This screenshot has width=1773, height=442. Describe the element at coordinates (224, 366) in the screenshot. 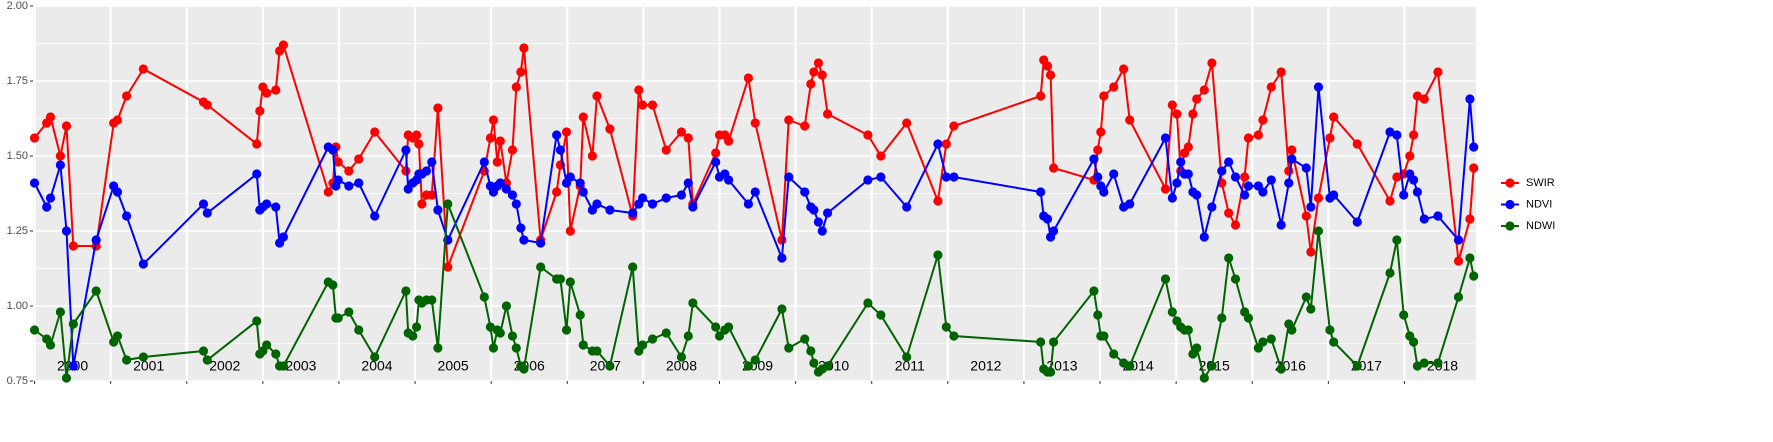

I see `year-label: 2002` at that location.